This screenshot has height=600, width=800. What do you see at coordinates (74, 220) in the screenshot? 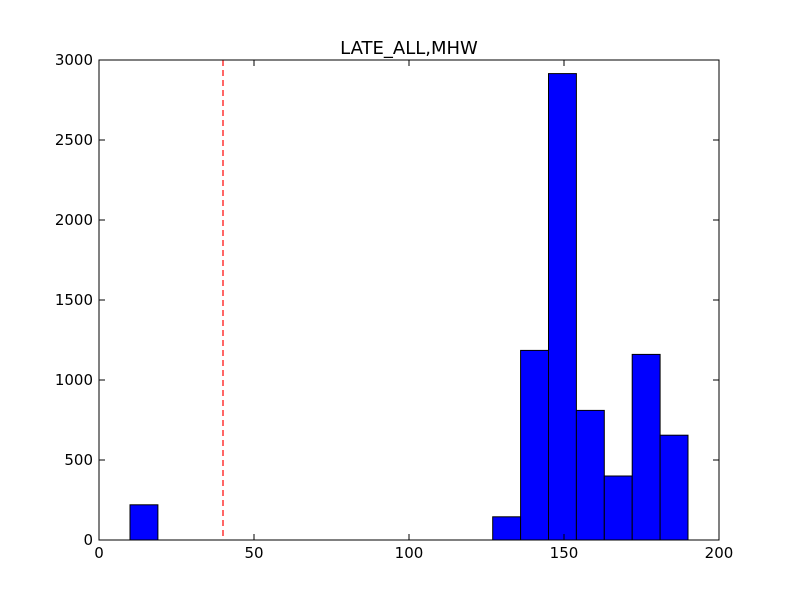
I see `y-tick-label: 2000` at bounding box center [74, 220].